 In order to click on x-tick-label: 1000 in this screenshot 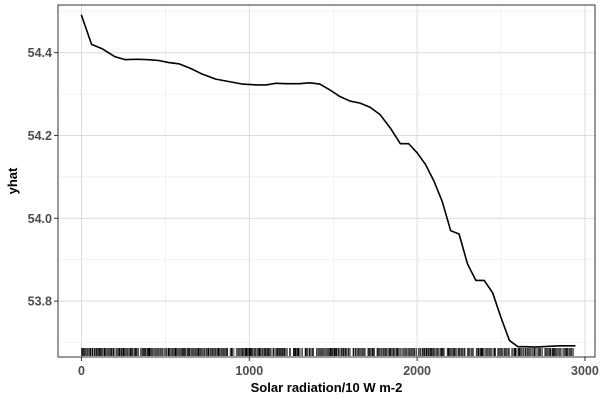, I will do `click(249, 371)`.